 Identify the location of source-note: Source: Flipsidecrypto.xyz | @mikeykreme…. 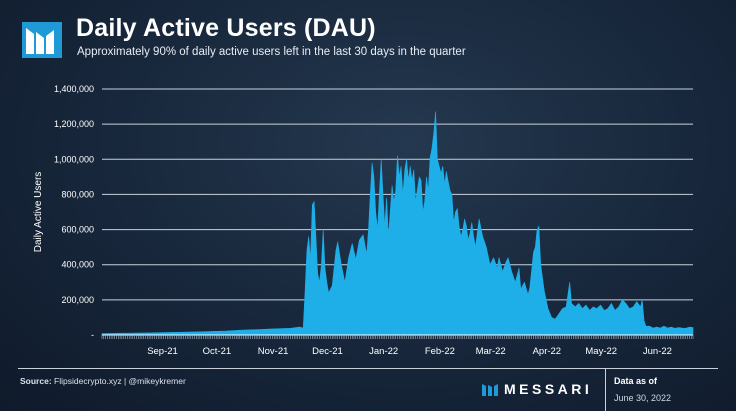
(103, 381).